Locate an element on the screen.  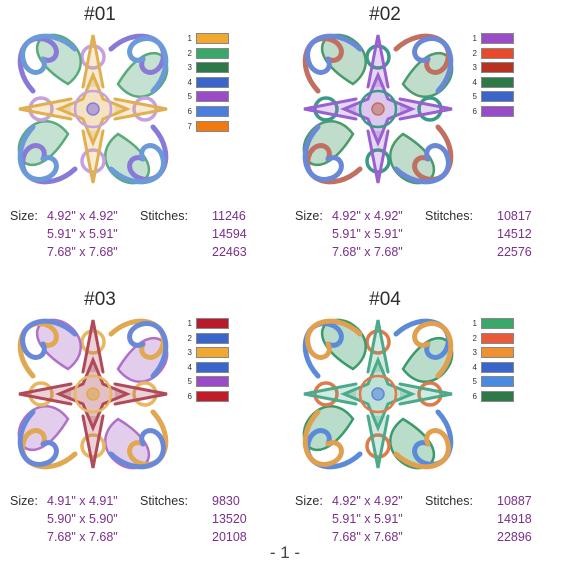
size-row: Size: Stitches: 4.92" x 4.92" 10817 is located at coordinates (430, 218).